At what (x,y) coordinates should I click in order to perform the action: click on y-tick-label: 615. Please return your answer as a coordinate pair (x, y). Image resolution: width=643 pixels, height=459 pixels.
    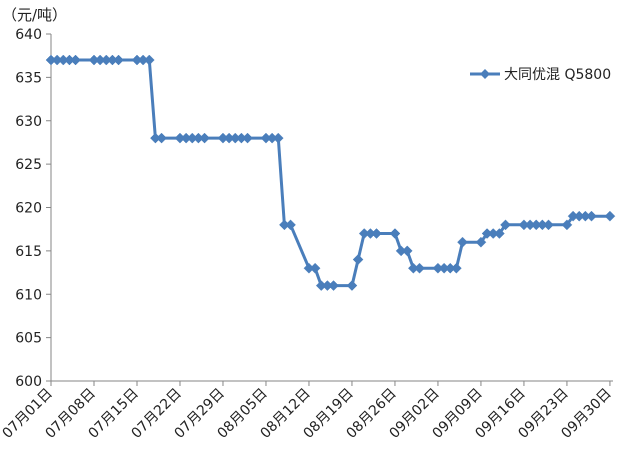
    Looking at the image, I should click on (28, 252).